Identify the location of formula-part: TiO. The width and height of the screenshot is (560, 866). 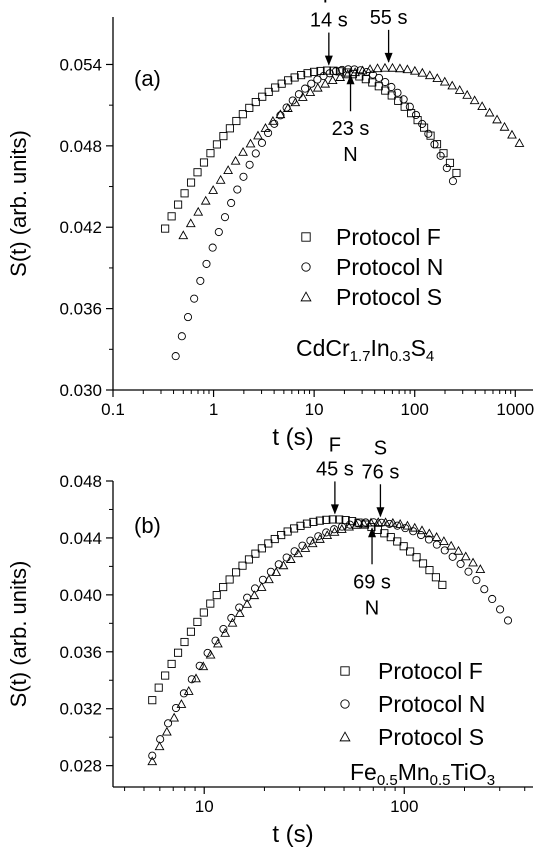
(469, 772).